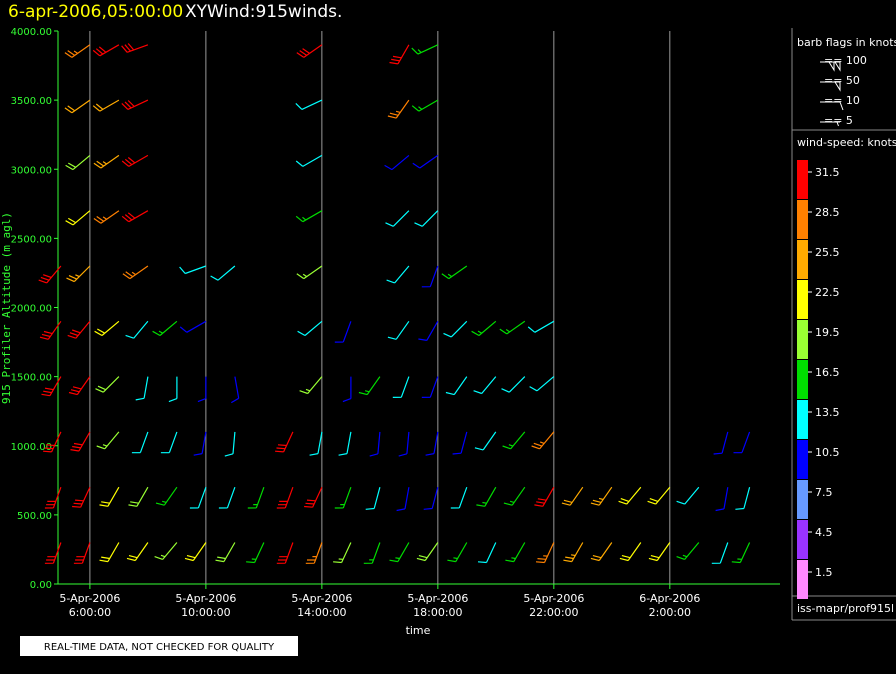 Image resolution: width=896 pixels, height=674 pixels. What do you see at coordinates (830, 66) in the screenshot?
I see `legend-barb` at bounding box center [830, 66].